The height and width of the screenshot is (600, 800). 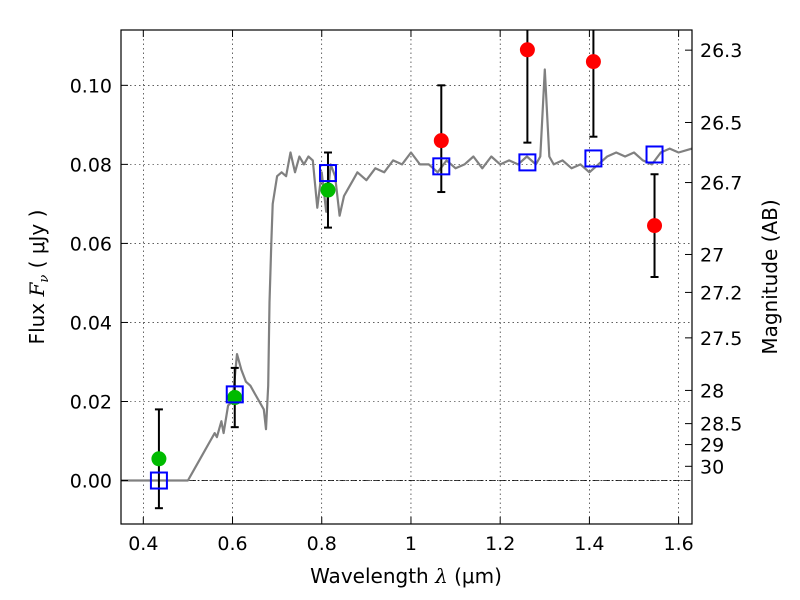 I want to click on x-tick-label: 1.4, so click(x=589, y=544).